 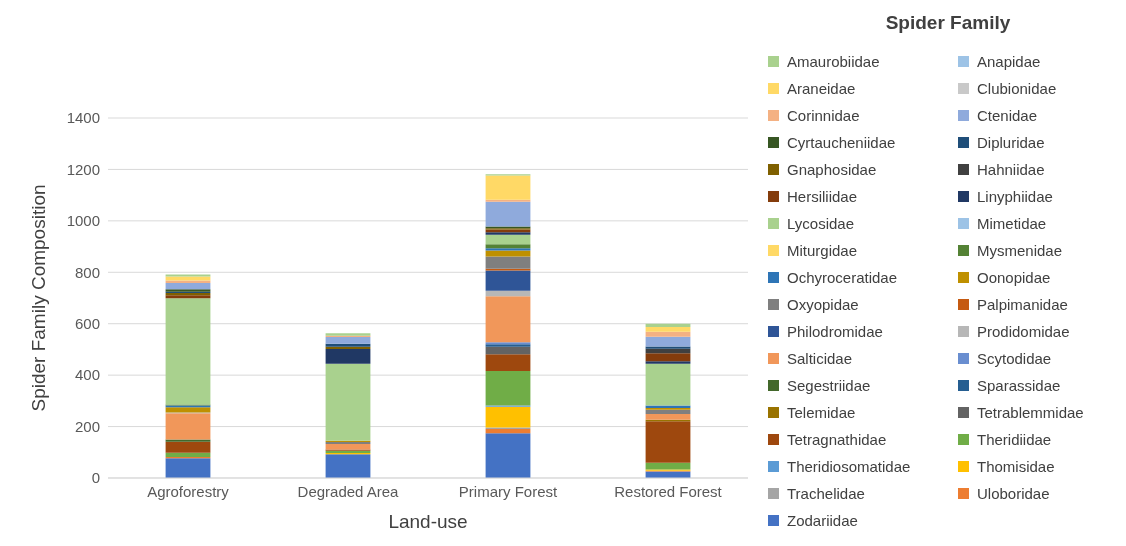 I want to click on x-tick-label: Degraded Area, so click(x=348, y=491).